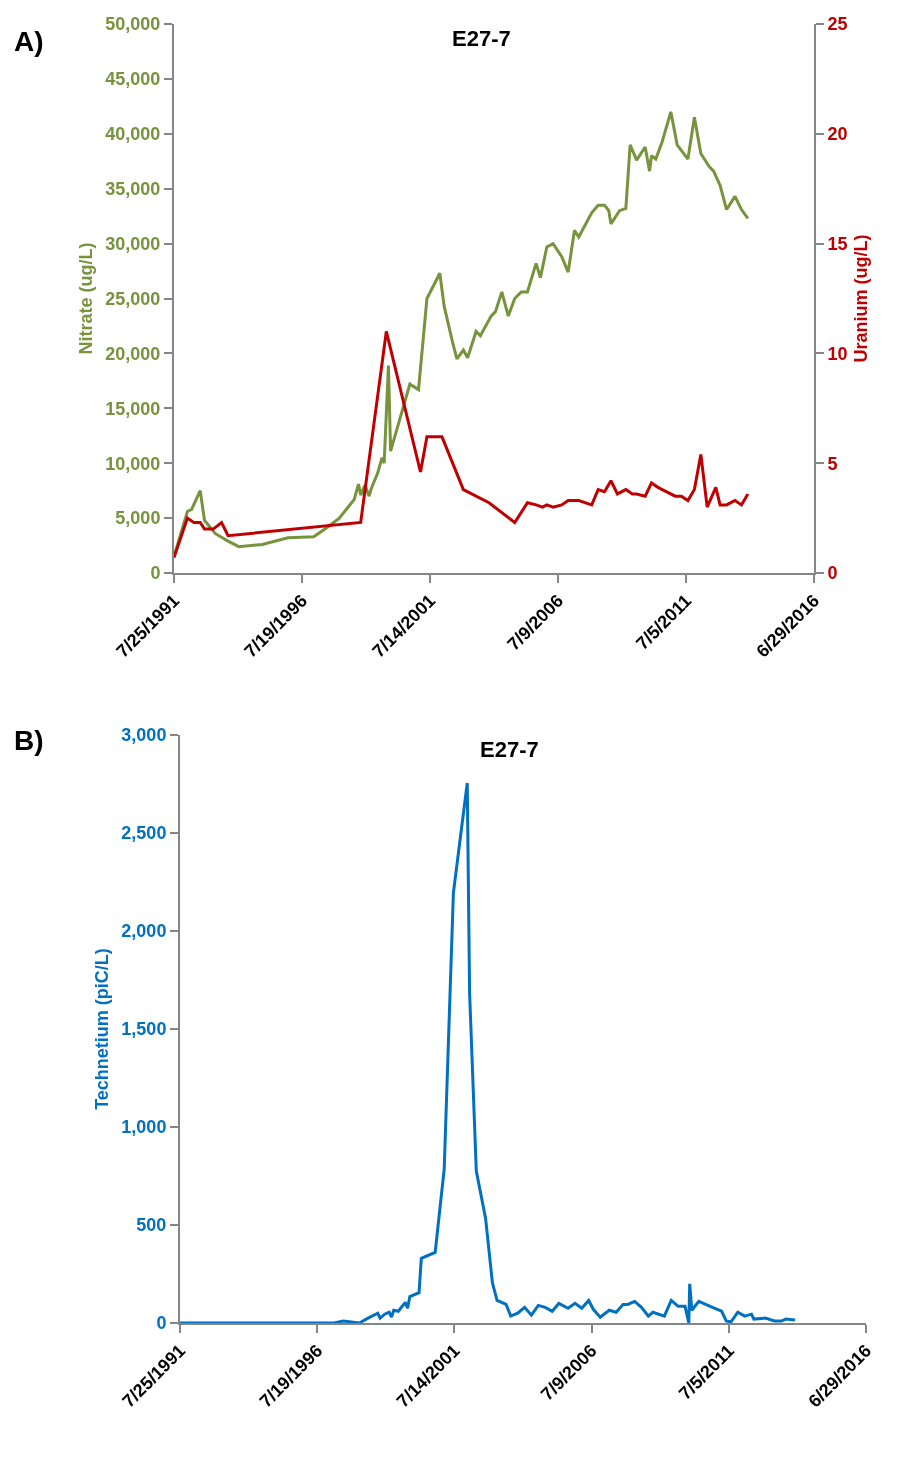  Describe the element at coordinates (832, 573) in the screenshot. I see `y2-tick-label: 0` at that location.